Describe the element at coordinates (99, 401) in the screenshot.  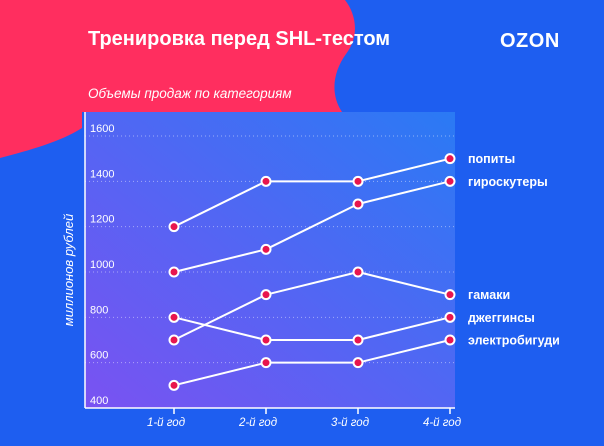
I see `y-tick-label: 400` at that location.